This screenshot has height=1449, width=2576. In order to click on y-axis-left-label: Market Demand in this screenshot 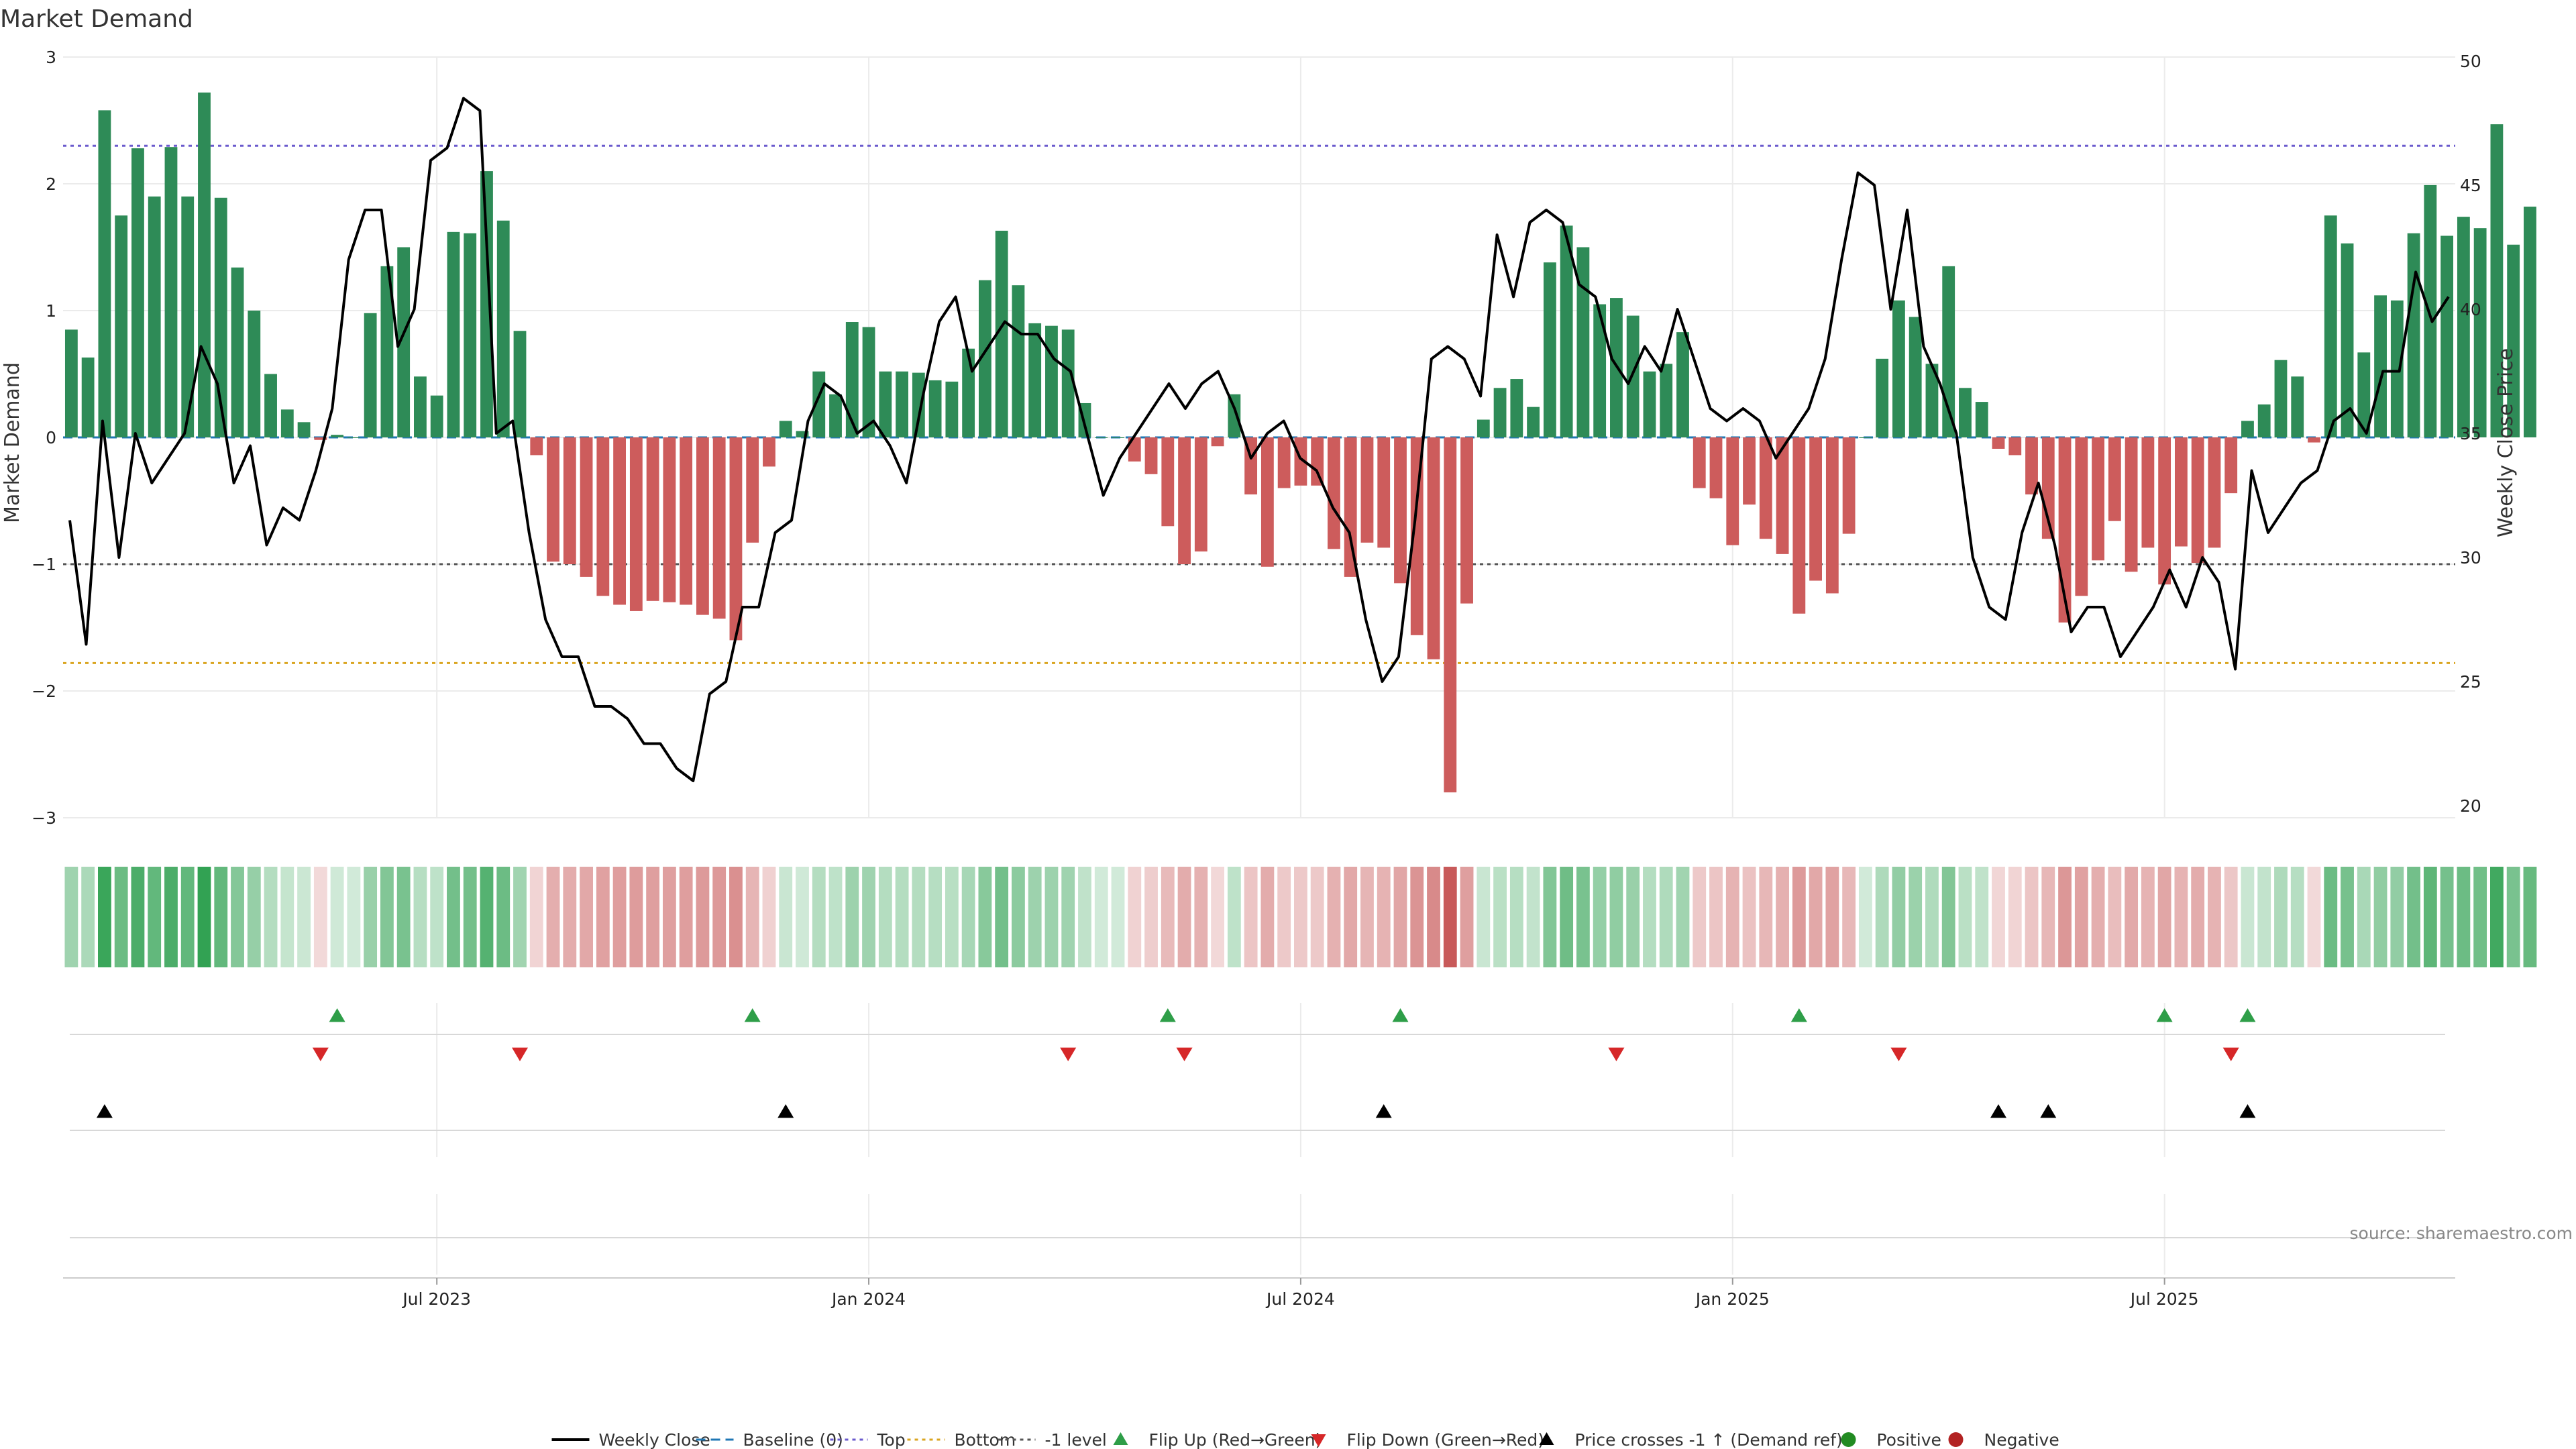, I will do `click(12, 442)`.